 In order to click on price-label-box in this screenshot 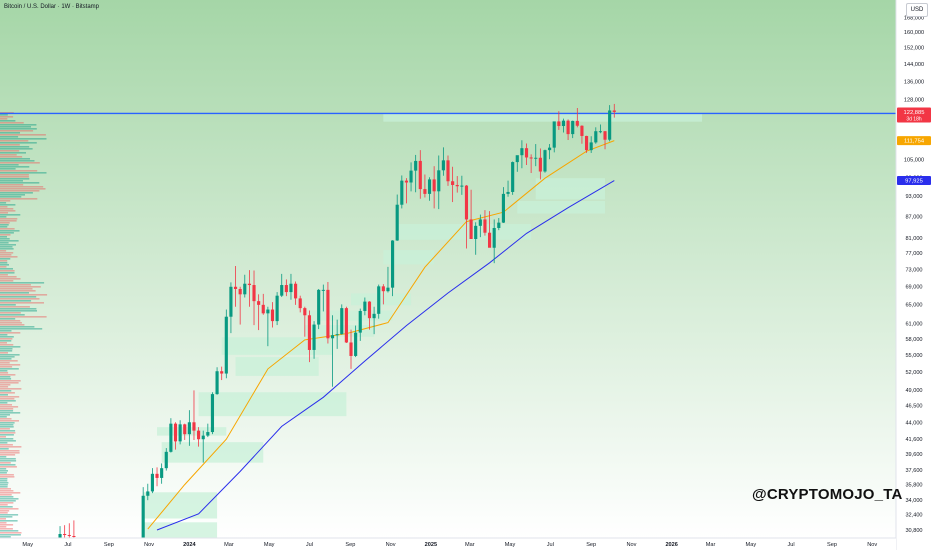, I will do `click(914, 115)`.